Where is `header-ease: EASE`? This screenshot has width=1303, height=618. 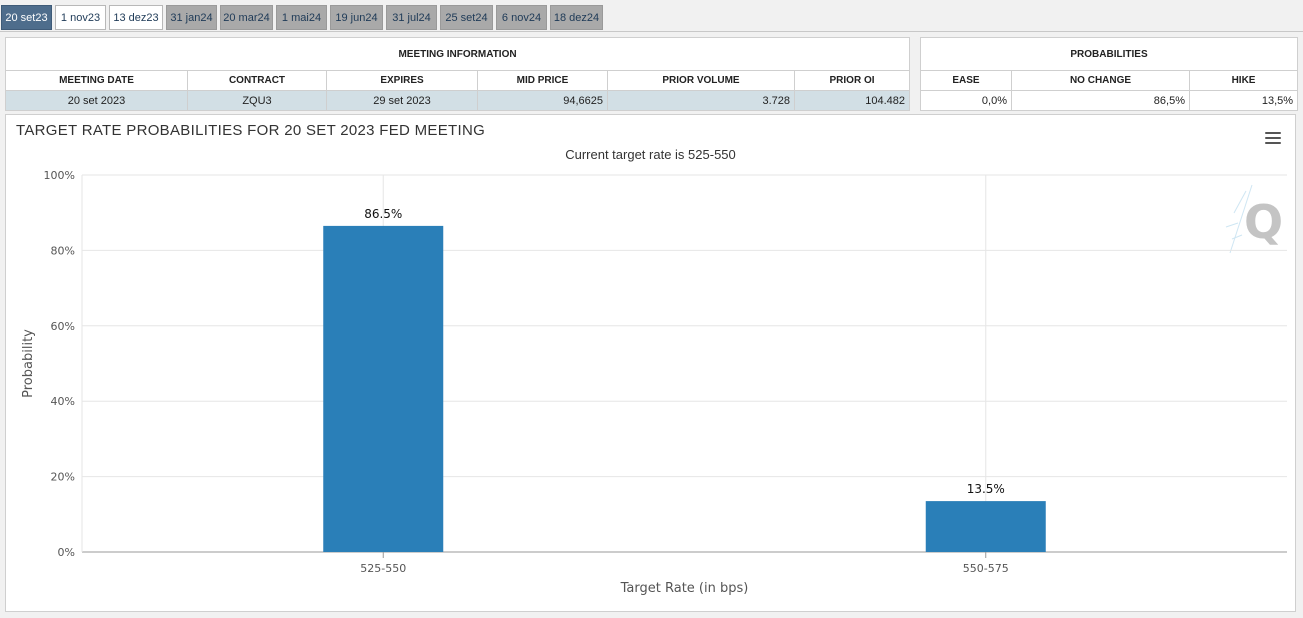 header-ease: EASE is located at coordinates (966, 80).